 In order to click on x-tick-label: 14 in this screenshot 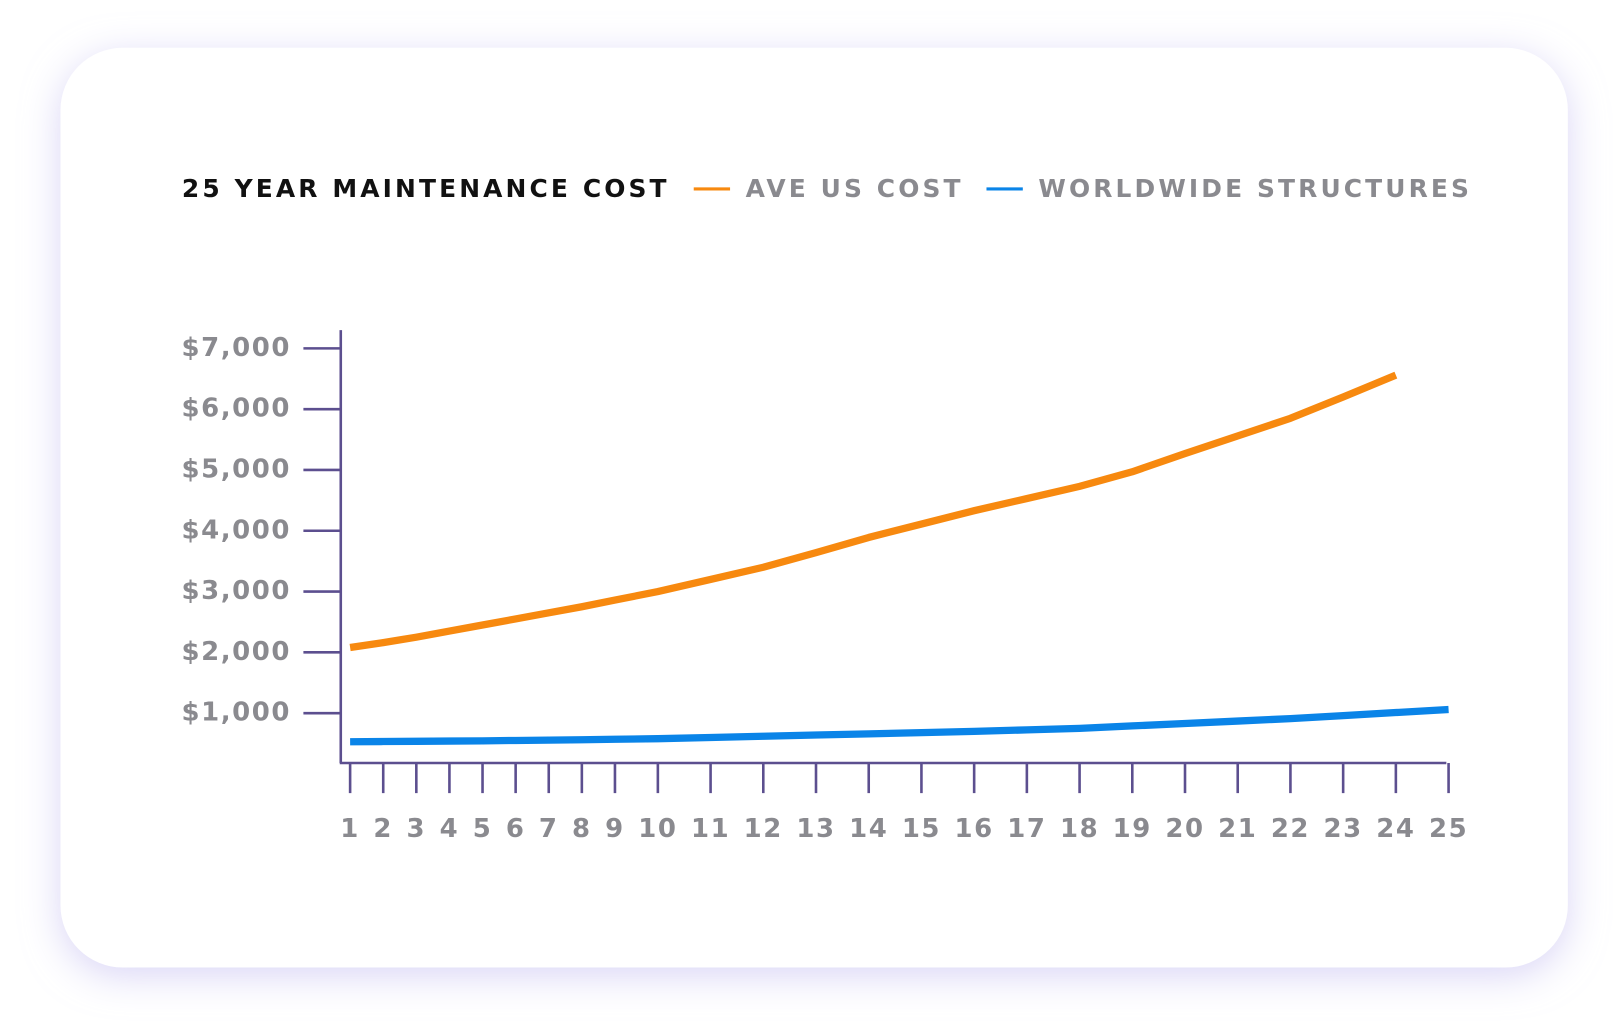, I will do `click(868, 829)`.